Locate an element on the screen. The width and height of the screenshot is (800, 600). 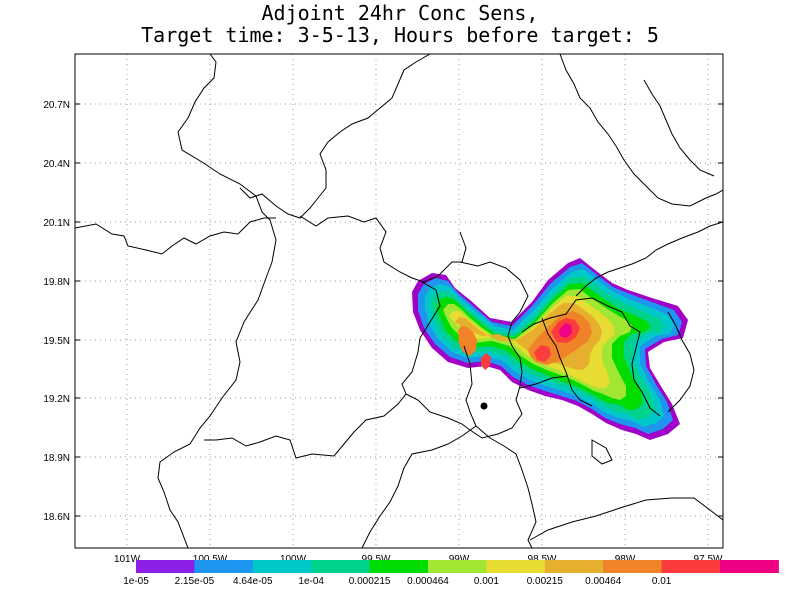
lon-label: 98.5W is located at coordinates (542, 559).